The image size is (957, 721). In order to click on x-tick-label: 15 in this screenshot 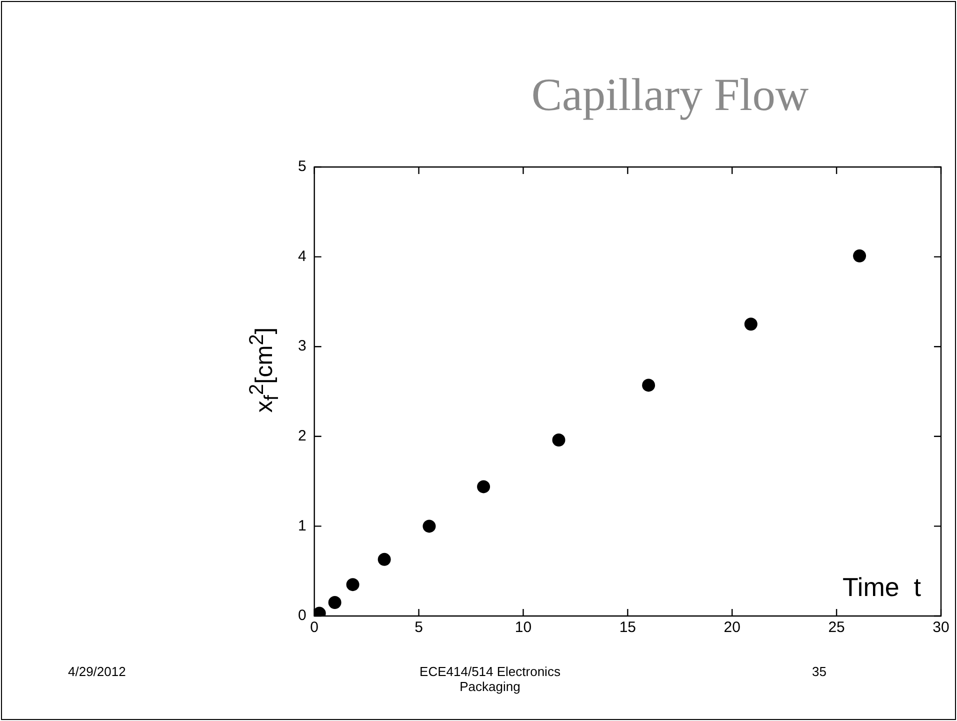, I will do `click(627, 627)`.